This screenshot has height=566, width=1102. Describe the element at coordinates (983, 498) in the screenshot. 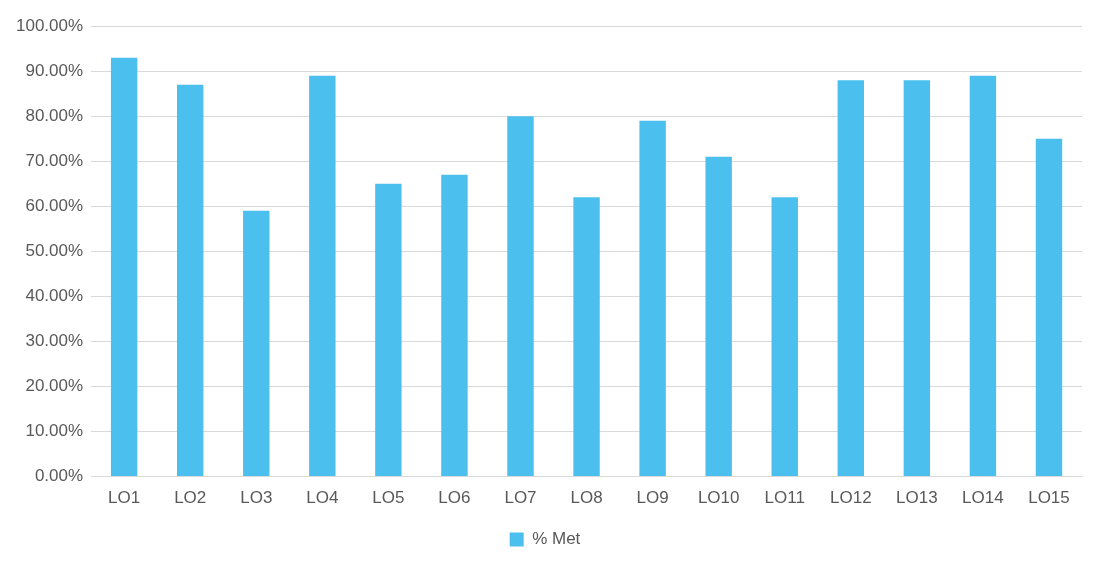

I see `x-tick-label: LO14` at that location.